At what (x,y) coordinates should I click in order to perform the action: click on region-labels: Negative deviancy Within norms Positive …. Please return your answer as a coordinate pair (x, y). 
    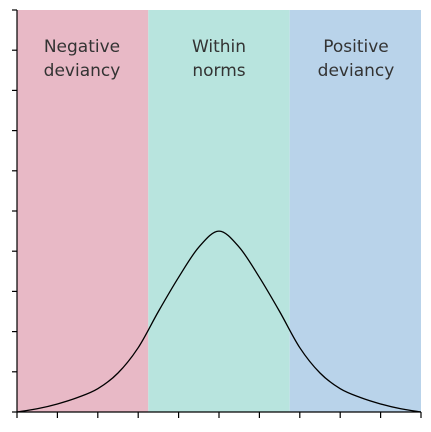
    Looking at the image, I should click on (219, 59).